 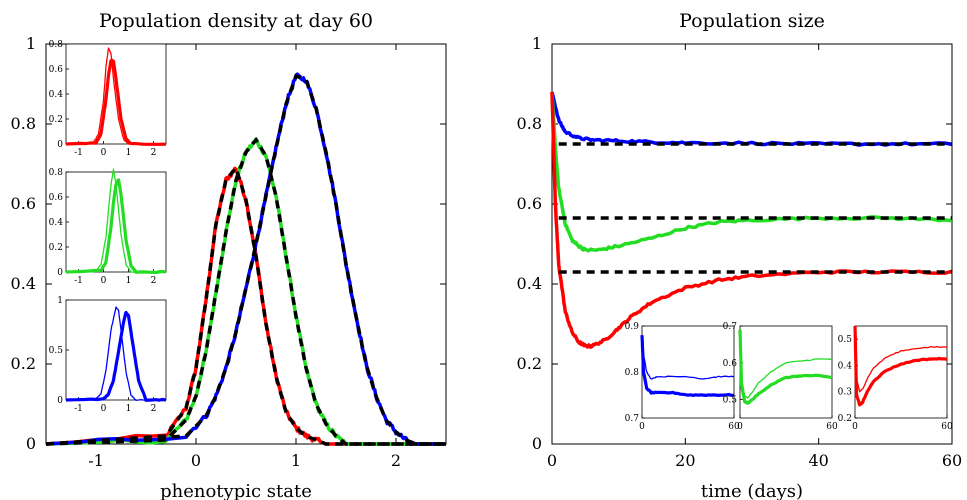 I want to click on left-chart-xlabel: phenotypic state, so click(x=236, y=490).